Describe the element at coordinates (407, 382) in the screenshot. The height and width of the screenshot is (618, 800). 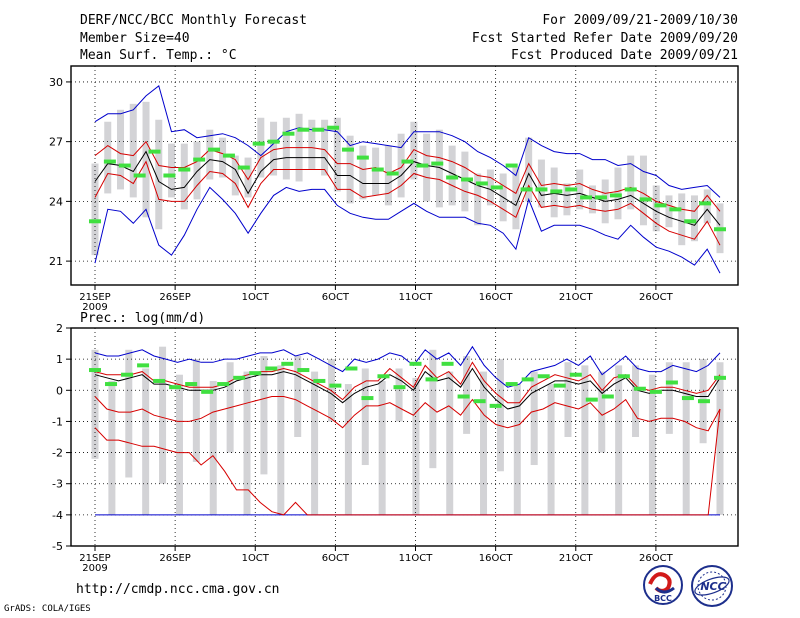
I see `panel1-upper-spread-line` at that location.